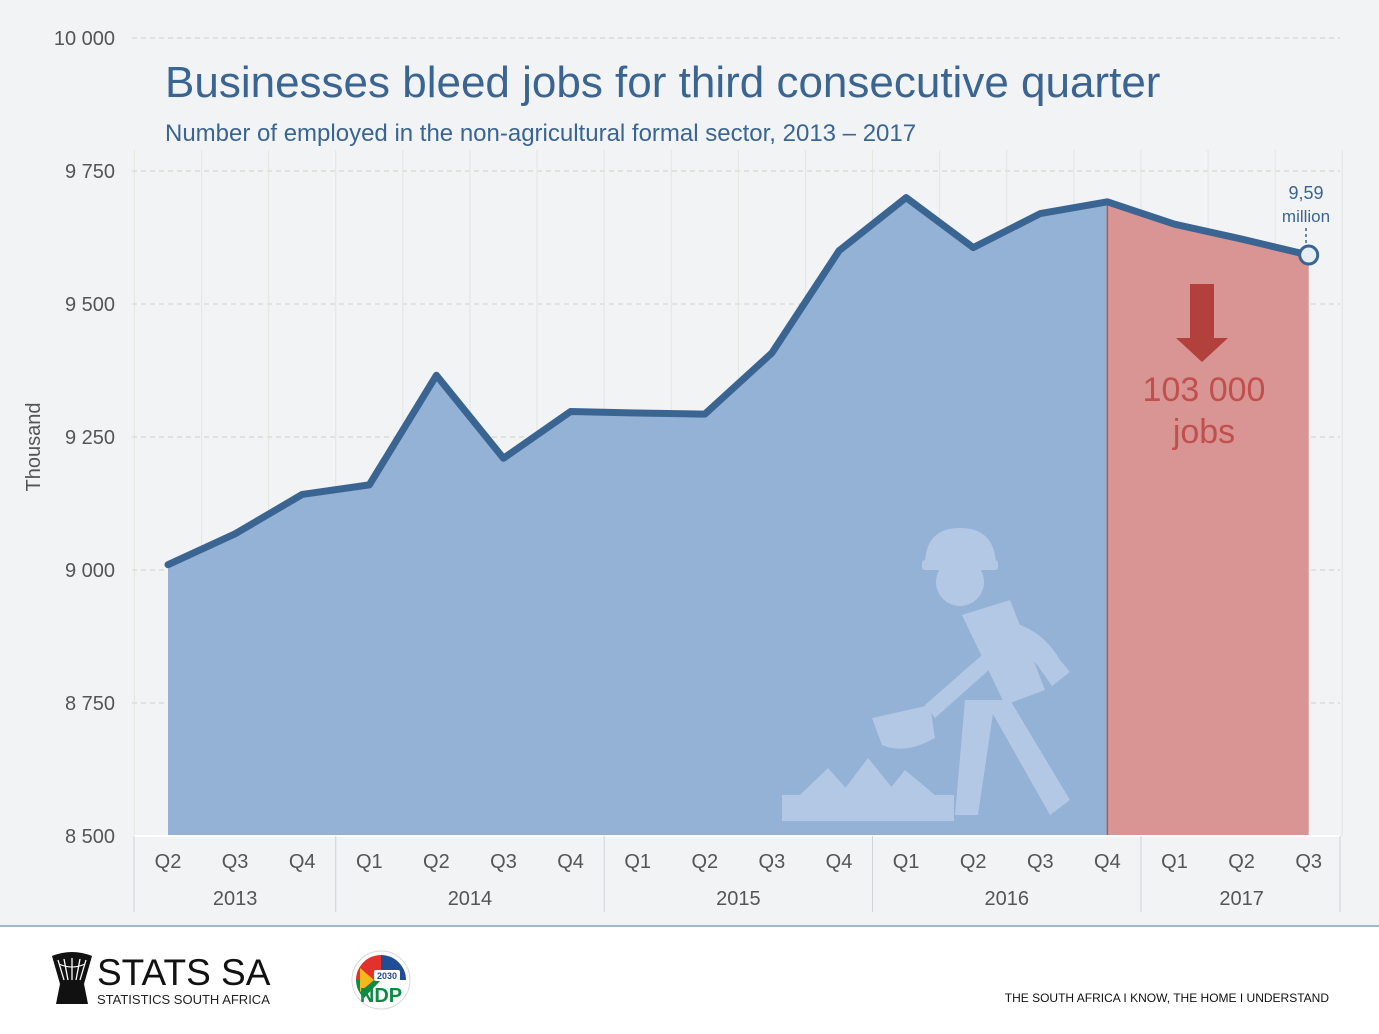  I want to click on footer, so click(689, 980).